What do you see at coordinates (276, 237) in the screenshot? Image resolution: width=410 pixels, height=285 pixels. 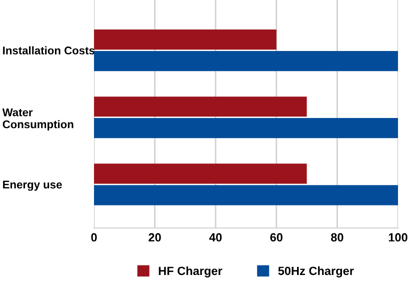 I see `x-tick-label: 60` at bounding box center [276, 237].